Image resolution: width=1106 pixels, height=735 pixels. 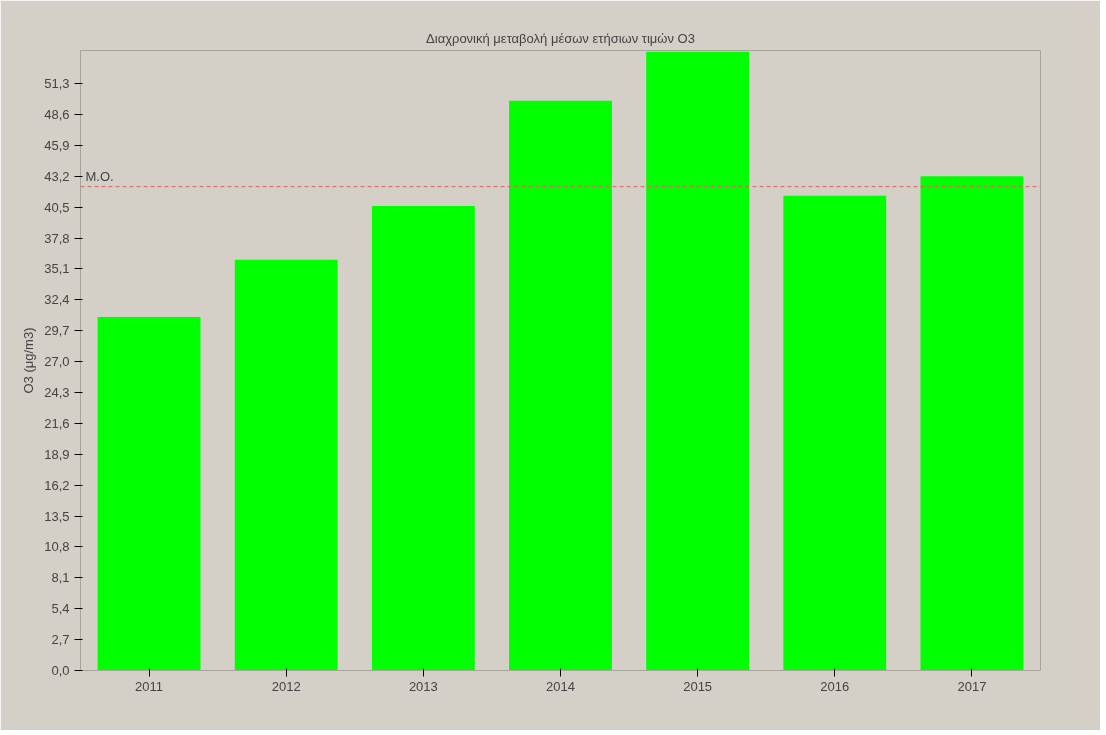 I want to click on chart-title: Διαχρονική μεταβολή μέσων ετήσιων τιμών O3, so click(x=560, y=38).